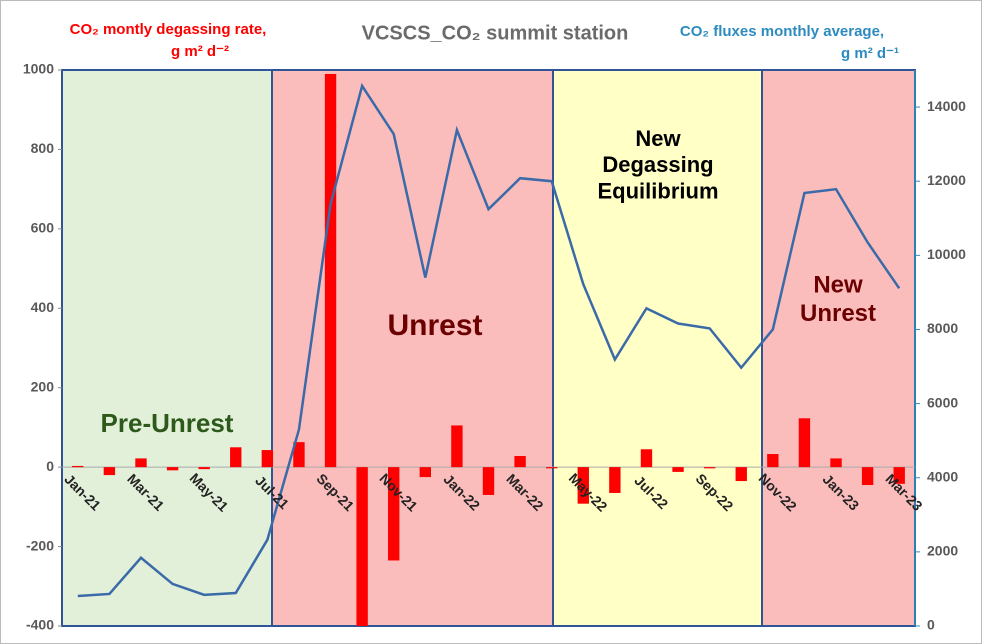  What do you see at coordinates (946, 180) in the screenshot?
I see `y2-tick-label: 12000` at bounding box center [946, 180].